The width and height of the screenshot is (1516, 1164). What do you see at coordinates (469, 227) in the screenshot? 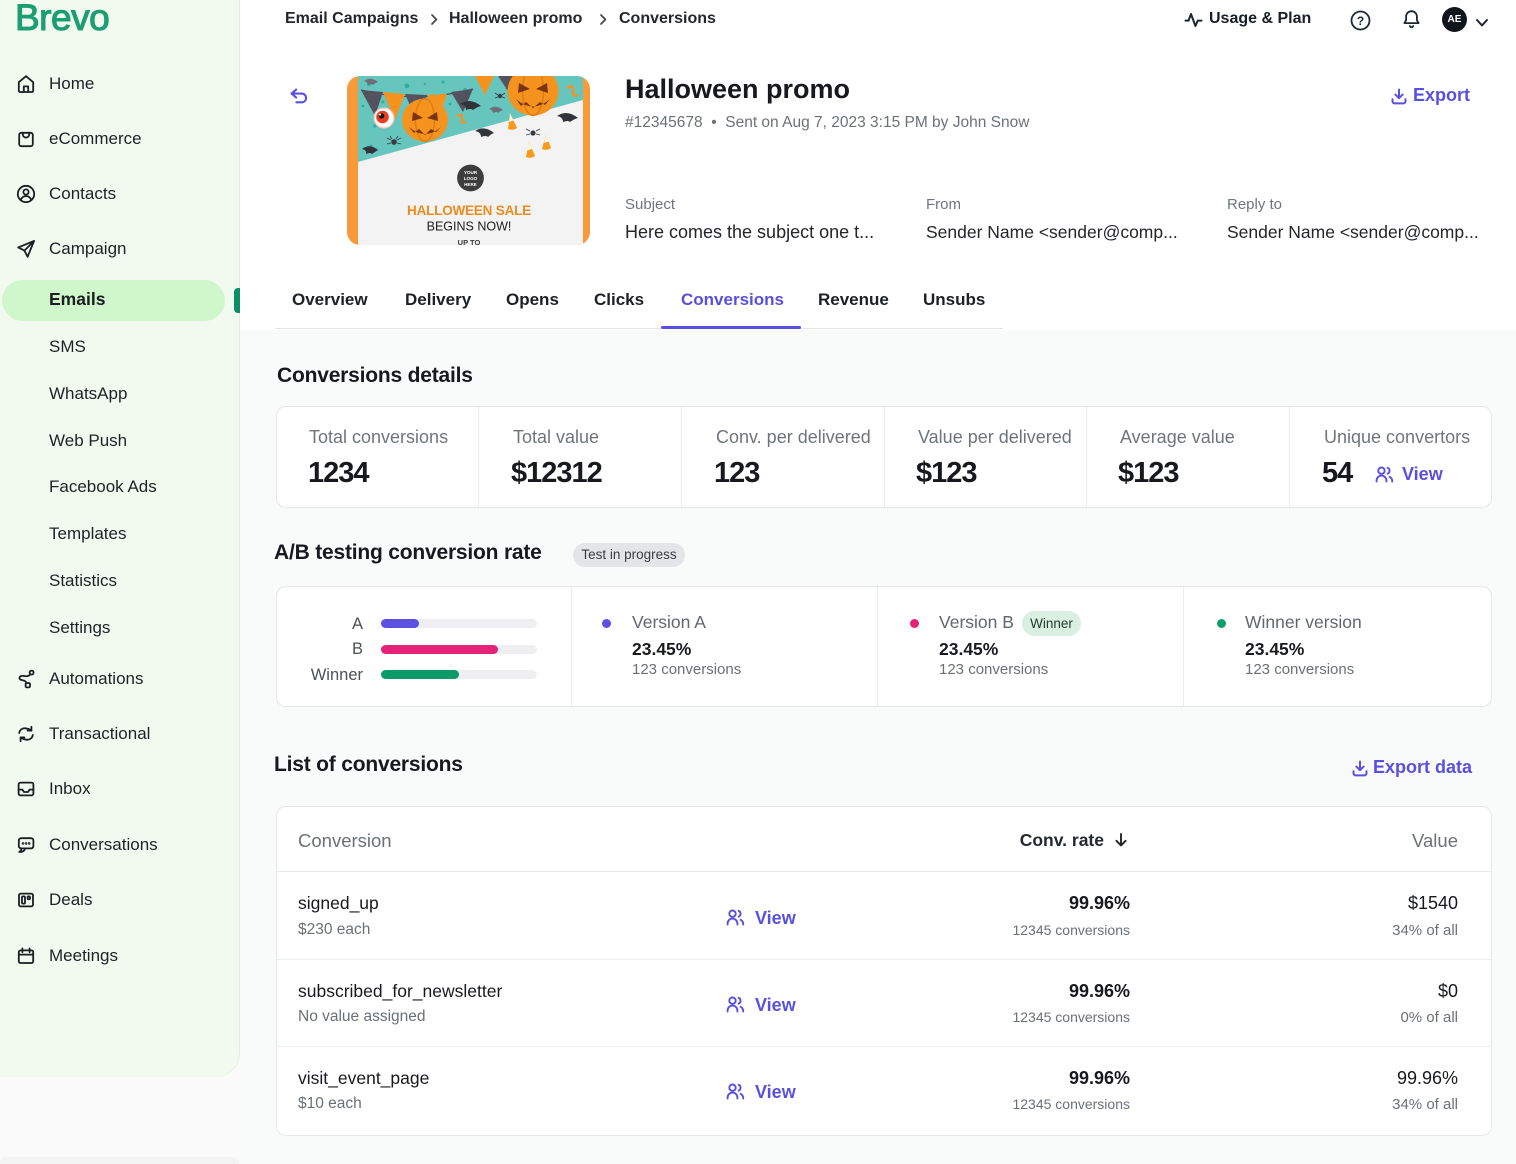
I see `svg-text: BEGINS NOW!` at bounding box center [469, 227].